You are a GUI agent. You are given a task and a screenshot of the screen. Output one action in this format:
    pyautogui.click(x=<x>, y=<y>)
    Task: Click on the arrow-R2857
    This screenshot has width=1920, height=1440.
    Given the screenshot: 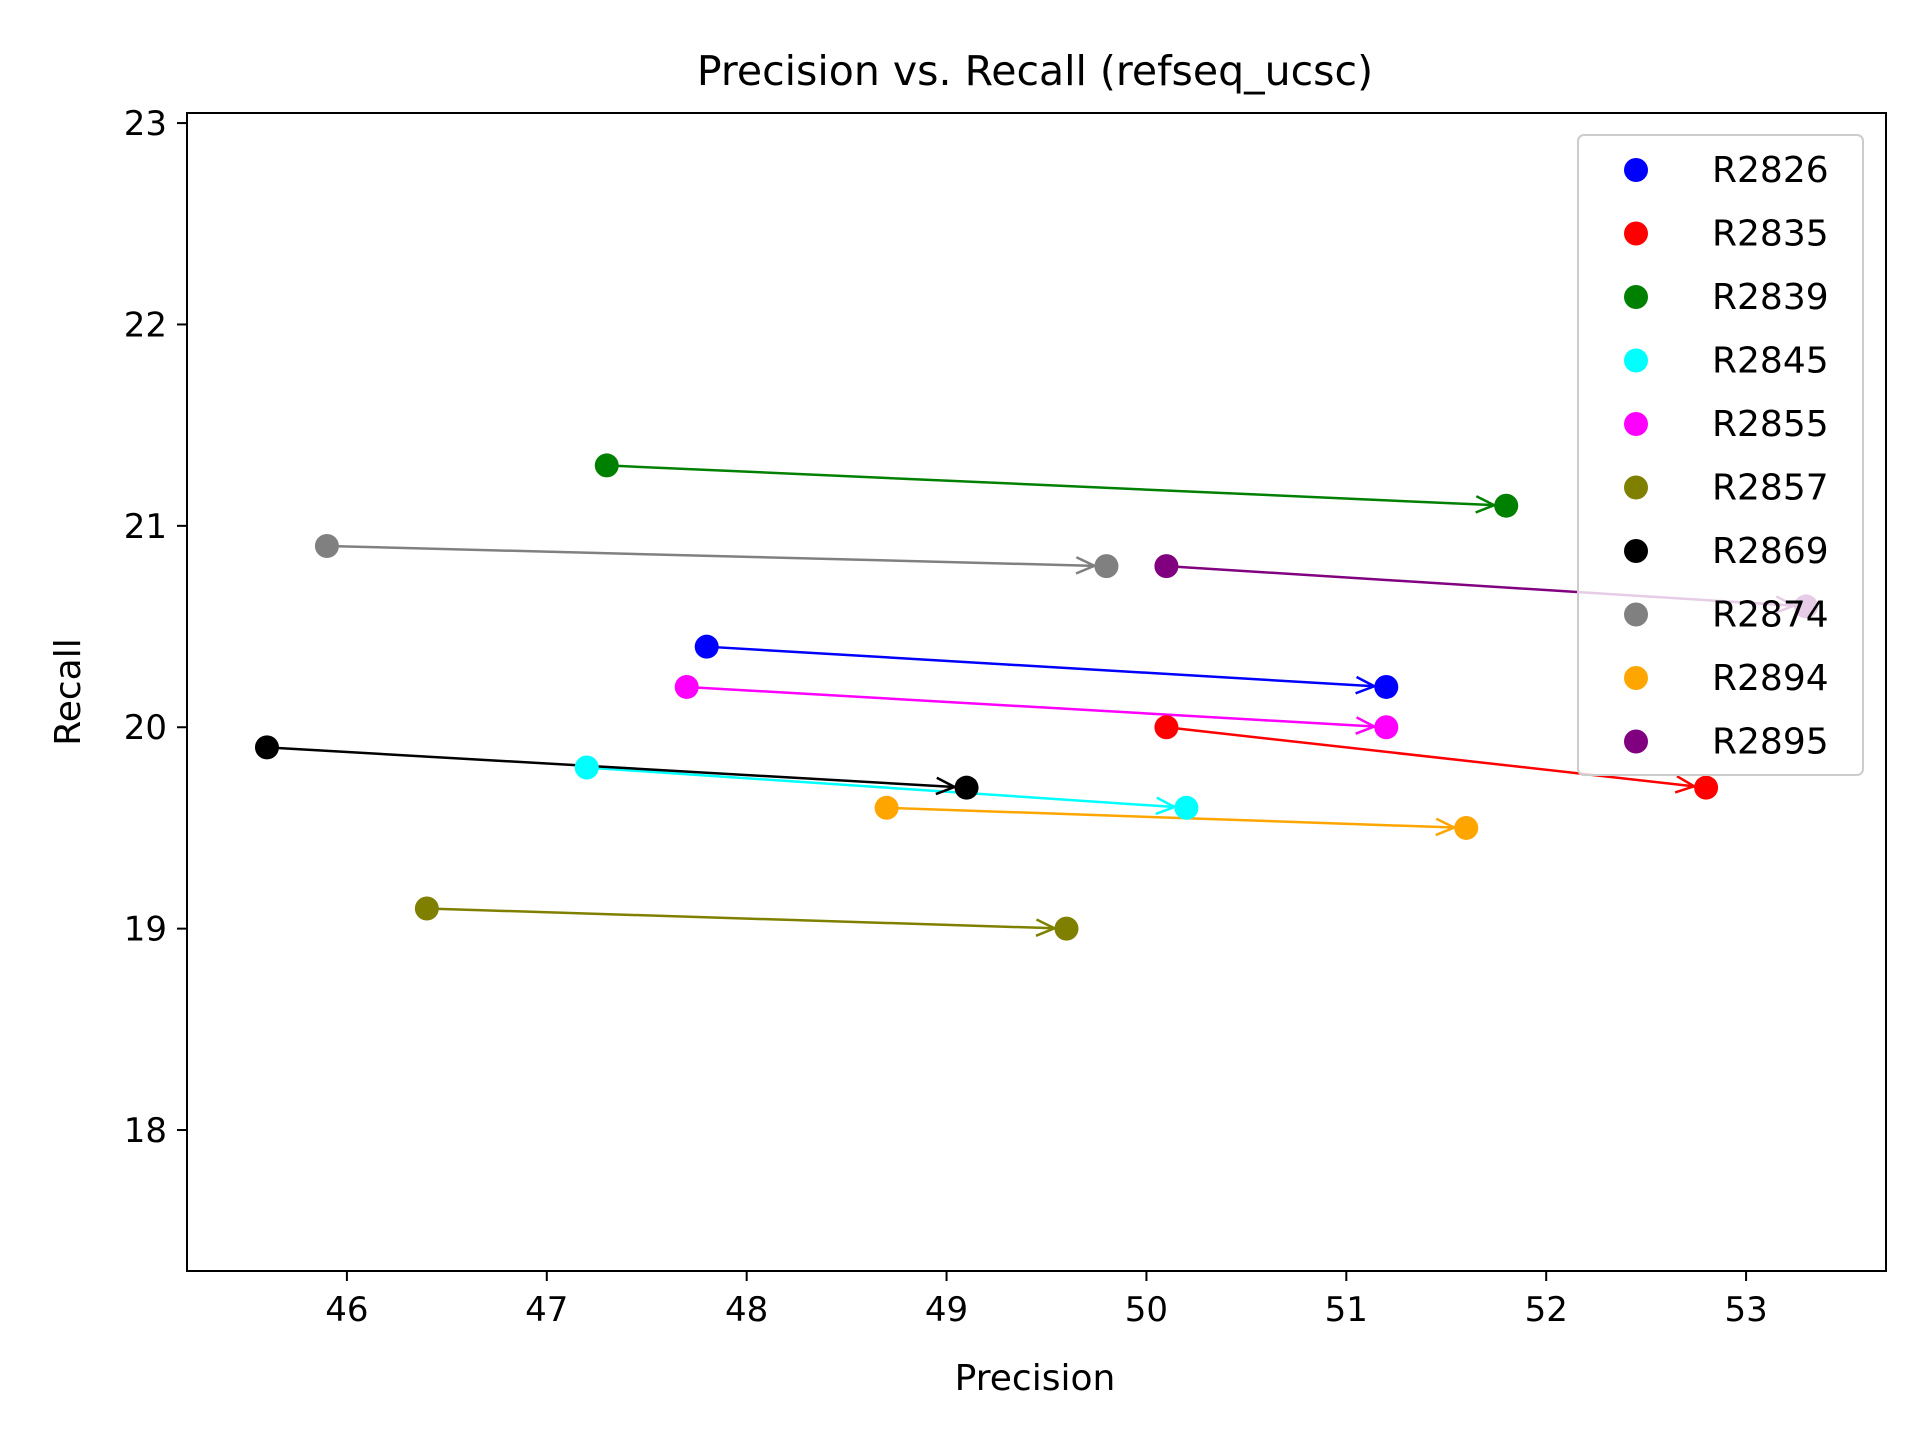 What is the action you would take?
    pyautogui.click(x=740, y=918)
    